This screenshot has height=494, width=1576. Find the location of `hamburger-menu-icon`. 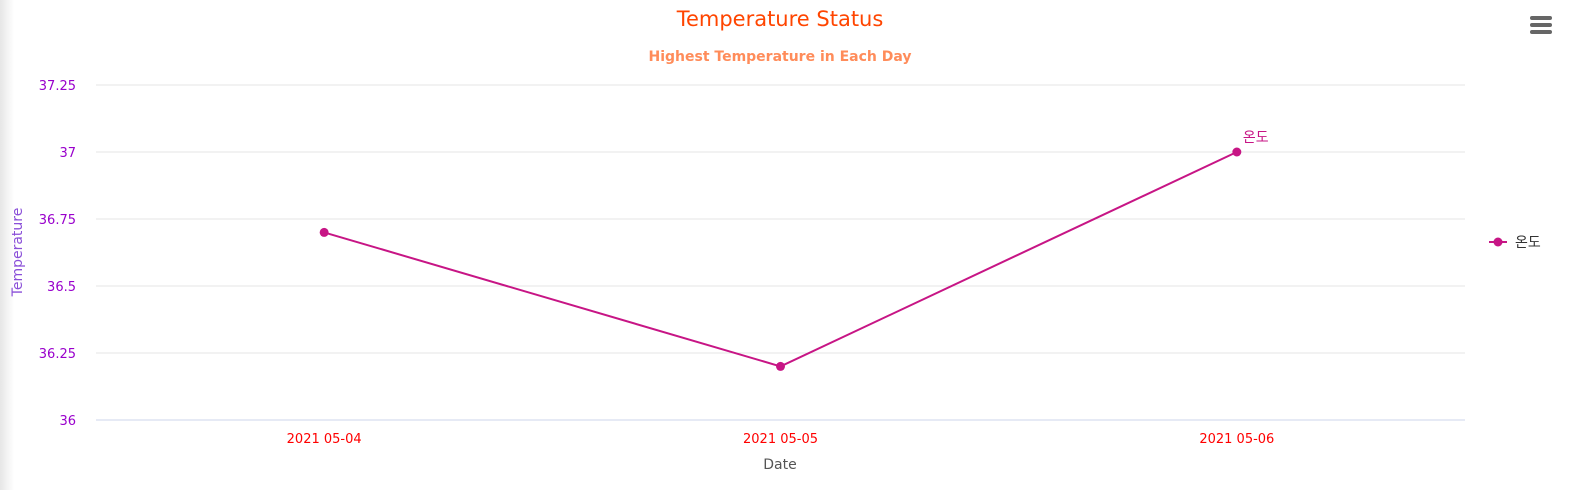

hamburger-menu-icon is located at coordinates (1541, 25).